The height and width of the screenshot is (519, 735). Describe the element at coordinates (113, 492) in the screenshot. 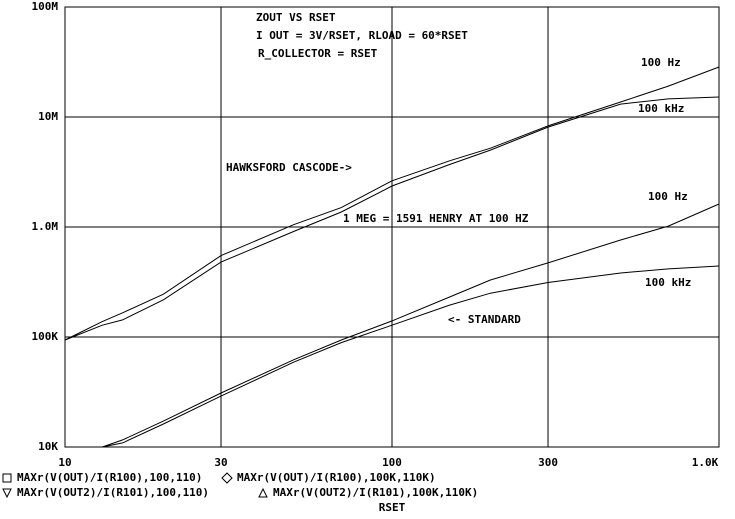

I see `legend-label: MAXr(V(OUT2)/I(R101),100,110)` at that location.